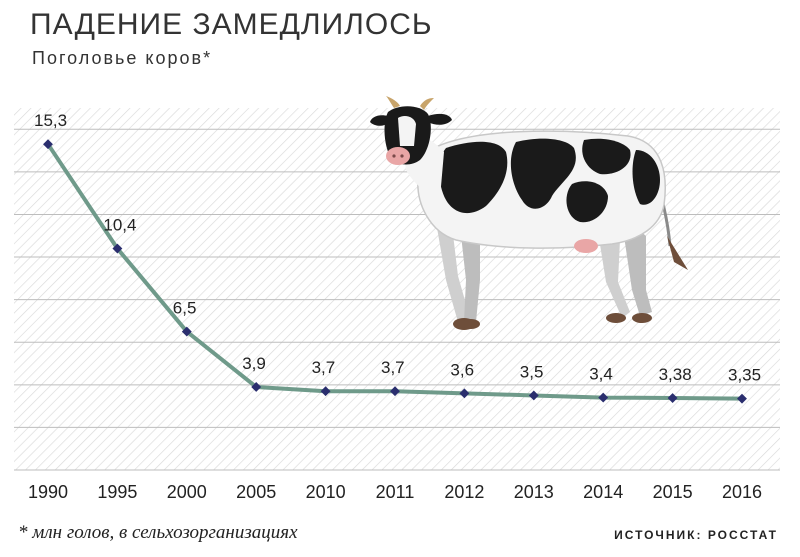 The image size is (800, 557). Describe the element at coordinates (742, 492) in the screenshot. I see `x-tick-label: 2016` at that location.